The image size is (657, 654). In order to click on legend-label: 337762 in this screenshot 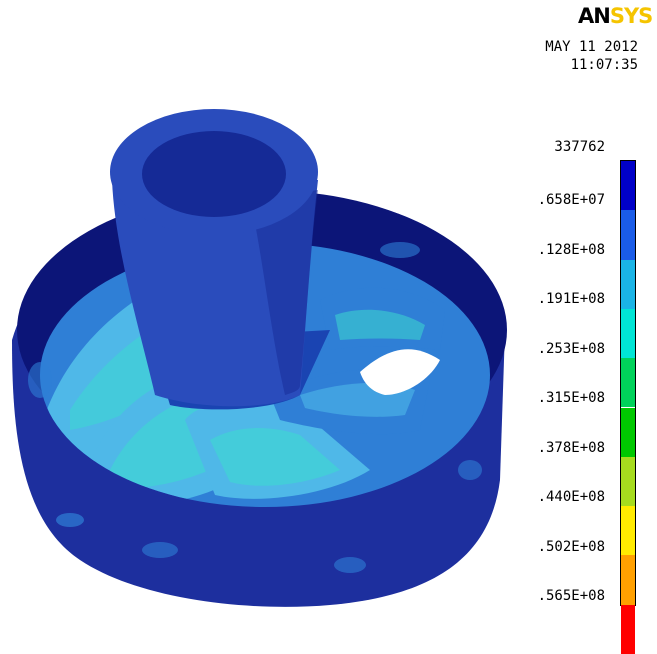, I will do `click(579, 147)`.